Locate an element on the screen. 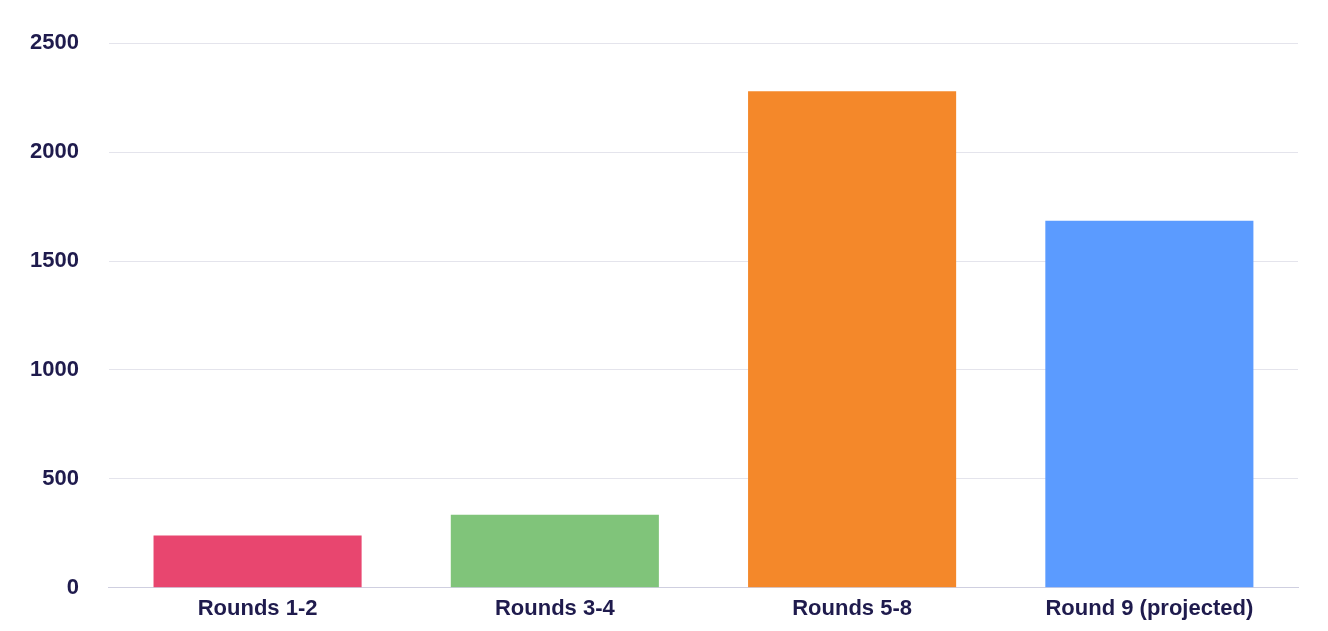 This screenshot has height=631, width=1328. y-tick-label: 500 is located at coordinates (60, 477).